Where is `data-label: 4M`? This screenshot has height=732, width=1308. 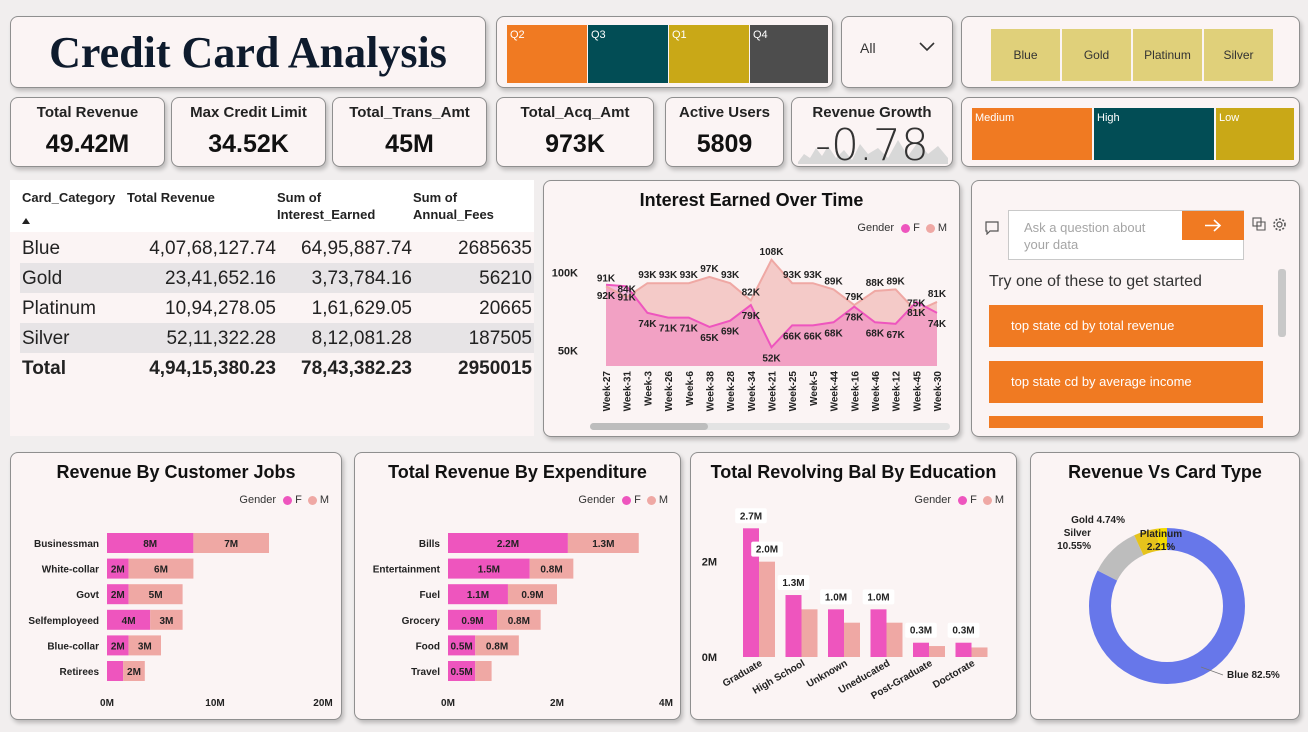 data-label: 4M is located at coordinates (129, 621).